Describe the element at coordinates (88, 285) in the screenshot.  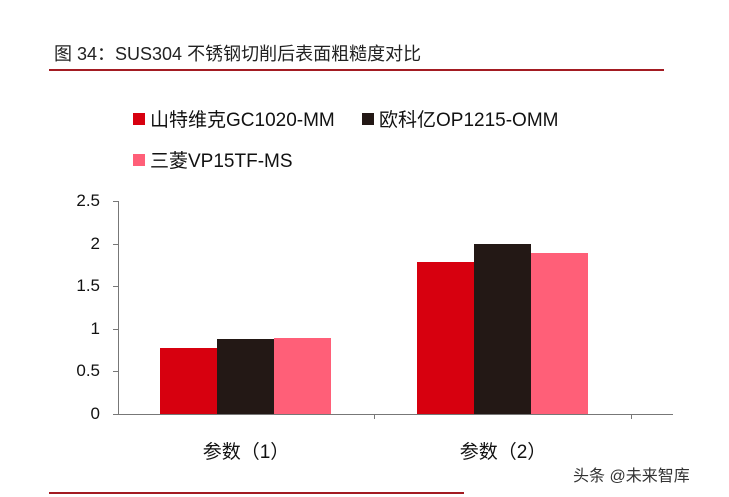
I see `ytick-label: 1.5` at that location.